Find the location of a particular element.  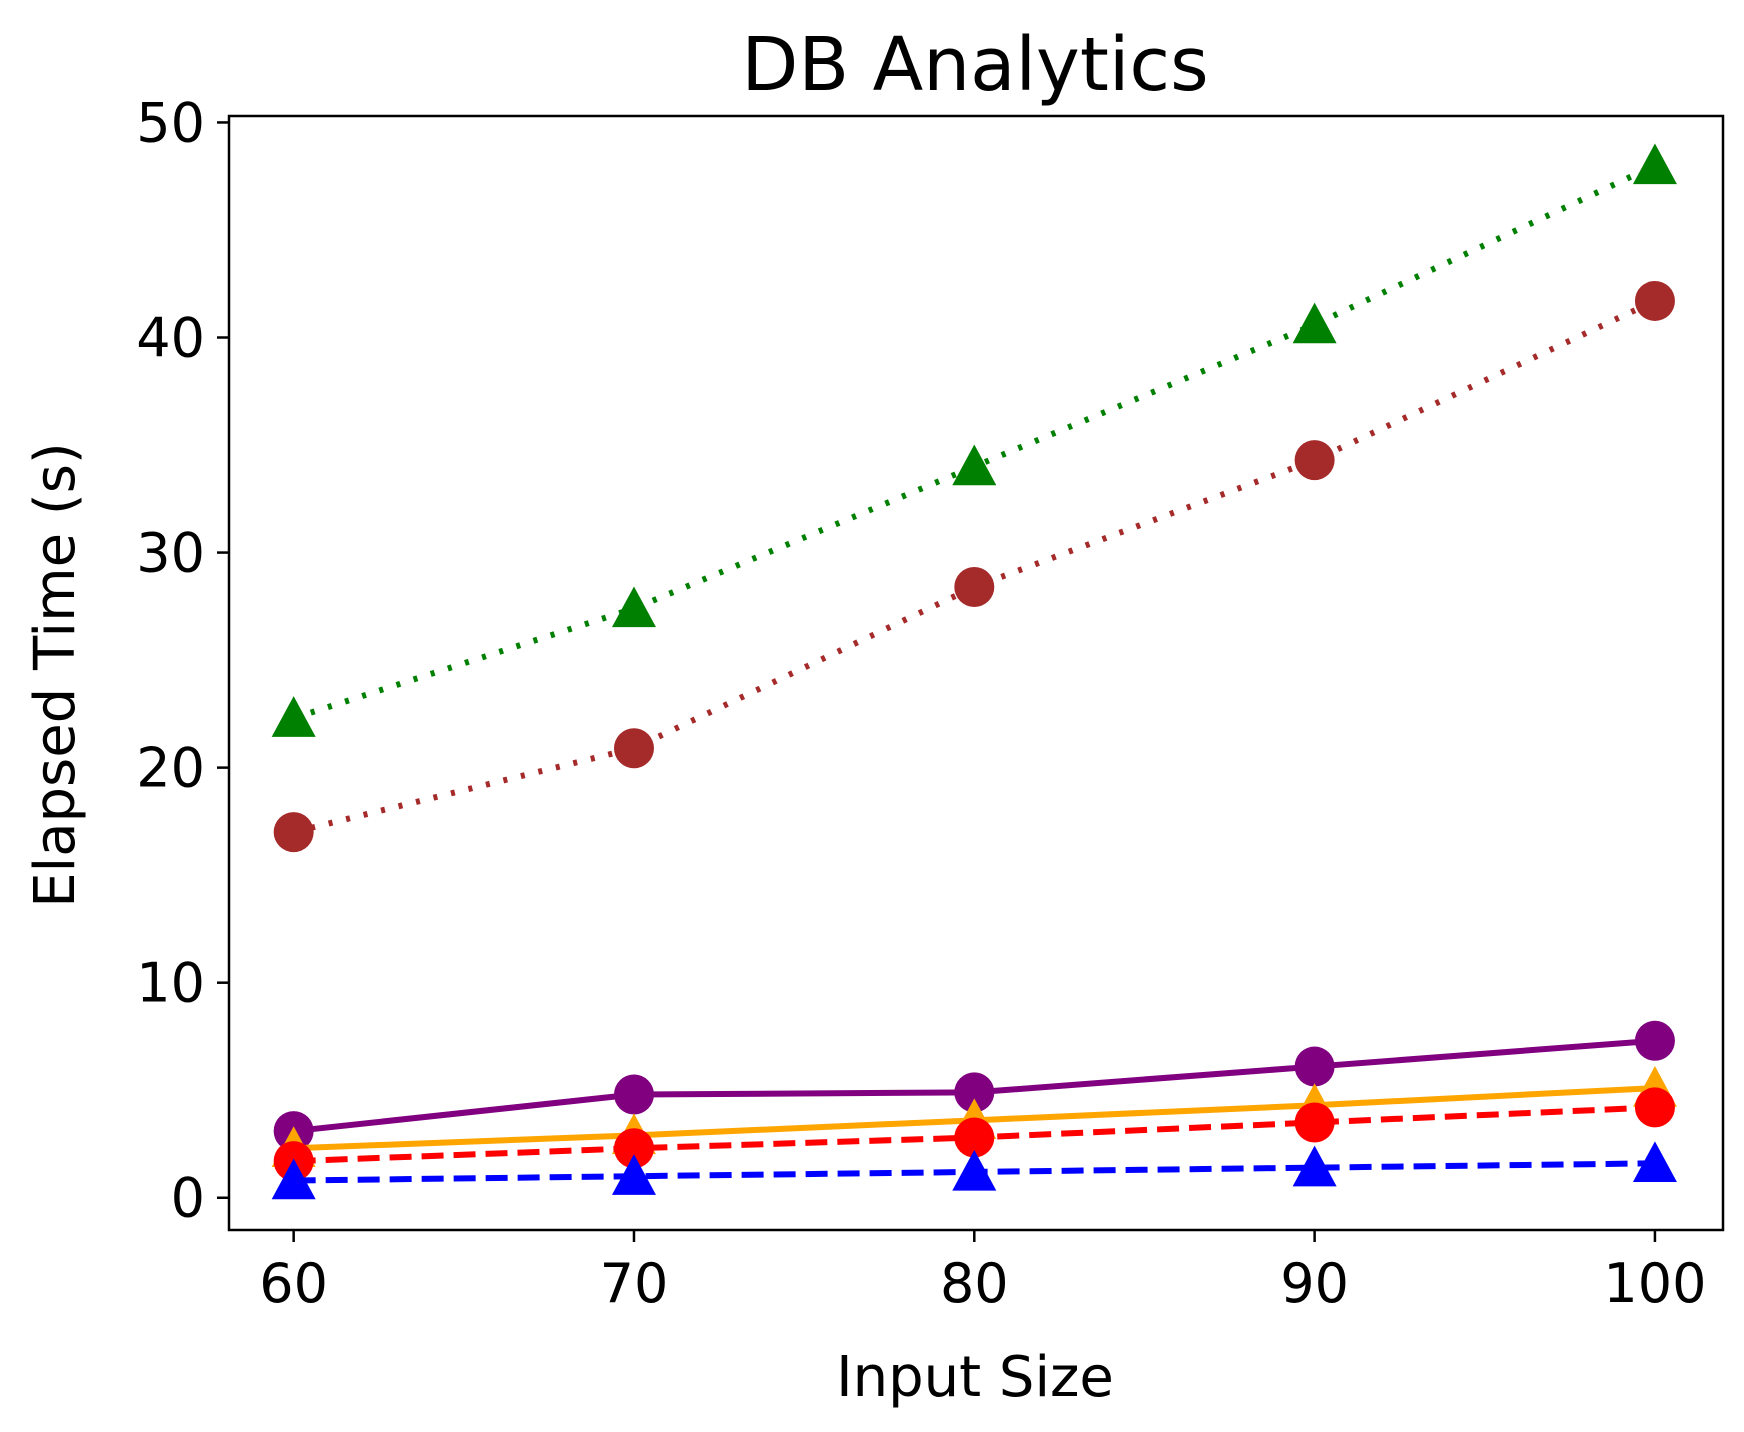

x-axis-label: Input Size is located at coordinates (975, 1377).